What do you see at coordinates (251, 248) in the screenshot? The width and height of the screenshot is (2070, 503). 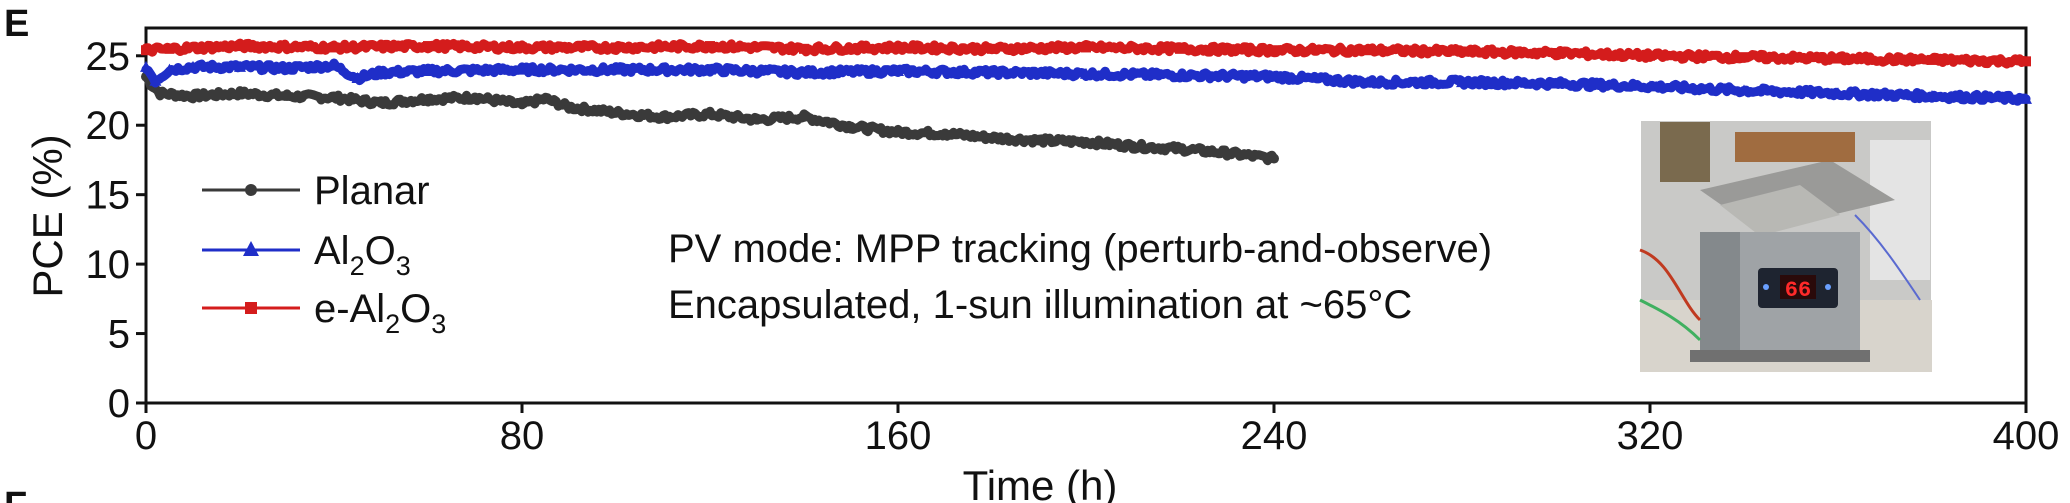 I see `legend-marker-al2o3` at bounding box center [251, 248].